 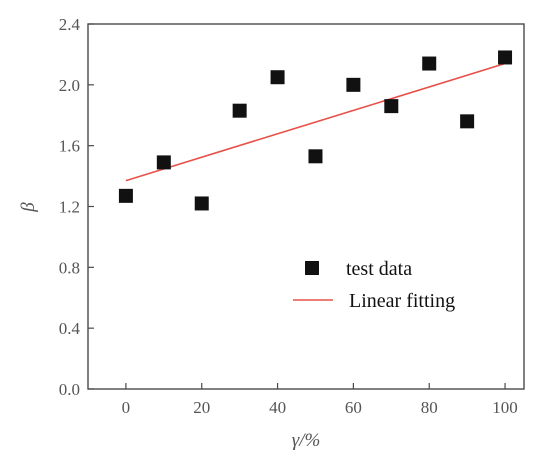 I want to click on x-tick-label: 0, so click(x=126, y=407).